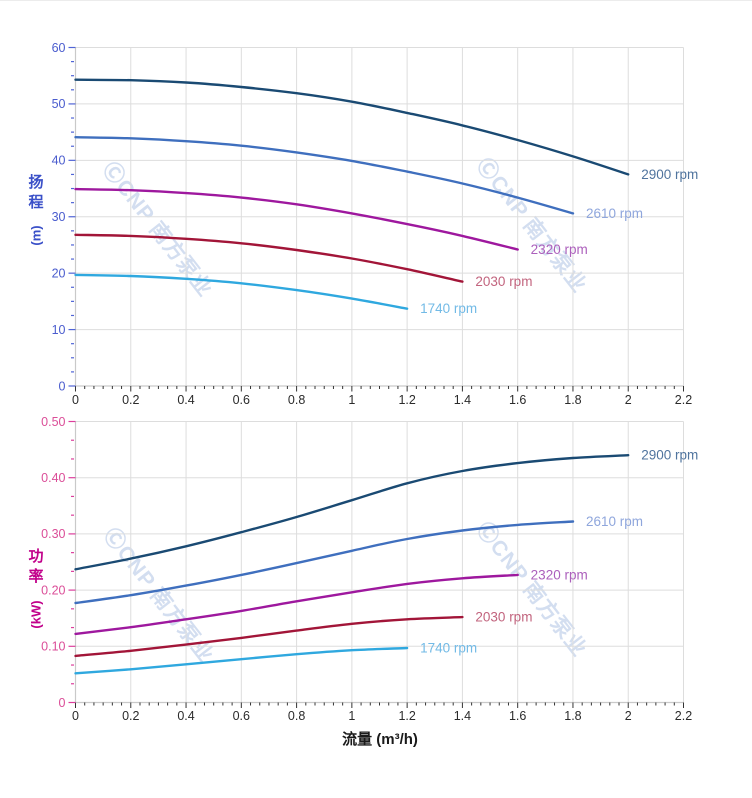  What do you see at coordinates (53, 478) in the screenshot?
I see `y-tick-label: 0.40` at bounding box center [53, 478].